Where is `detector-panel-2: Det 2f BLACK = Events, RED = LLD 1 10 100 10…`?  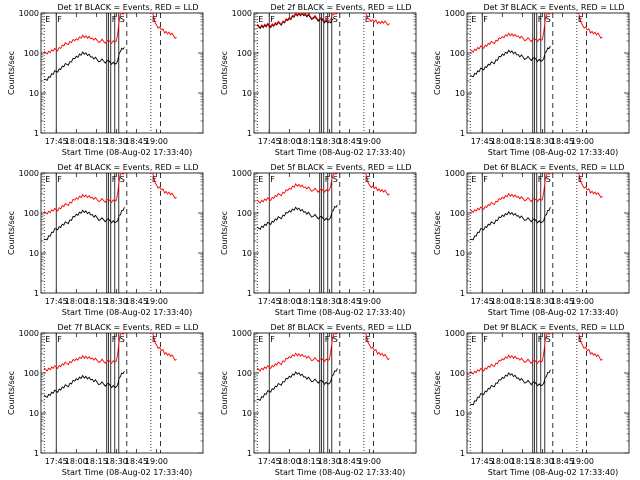
detector-panel-2: Det 2f BLACK = Events, RED = LLD 1 10 100 10… is located at coordinates (319, 80).